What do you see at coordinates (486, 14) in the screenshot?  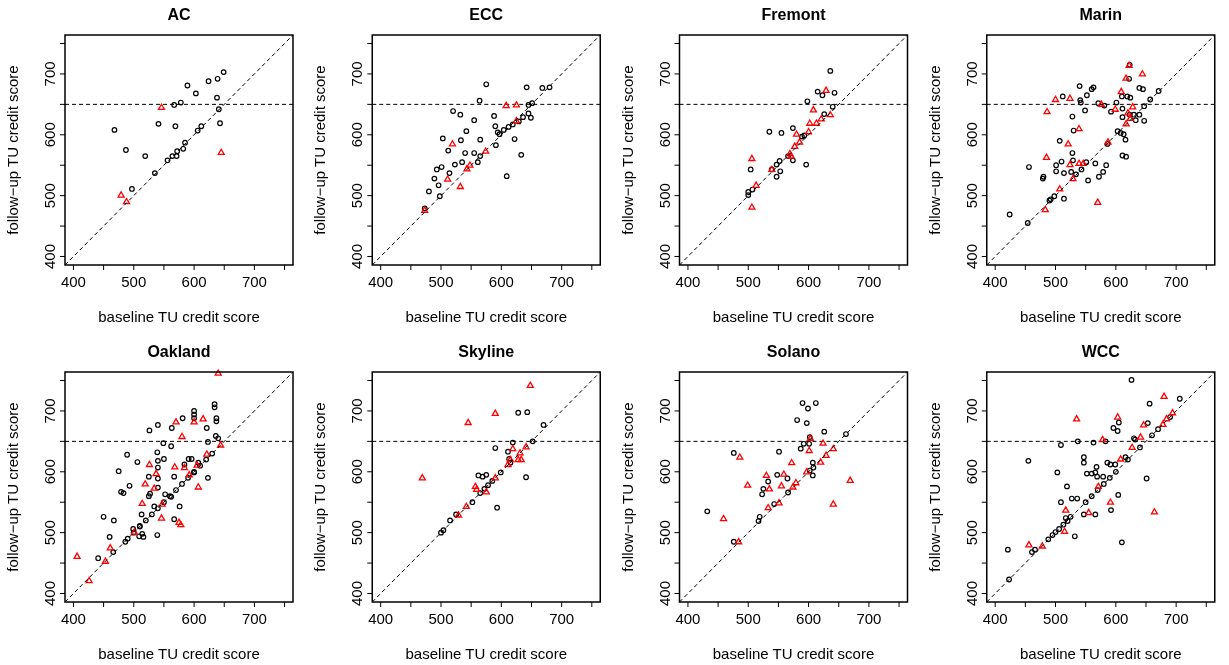 I see `chart-title: ECC` at bounding box center [486, 14].